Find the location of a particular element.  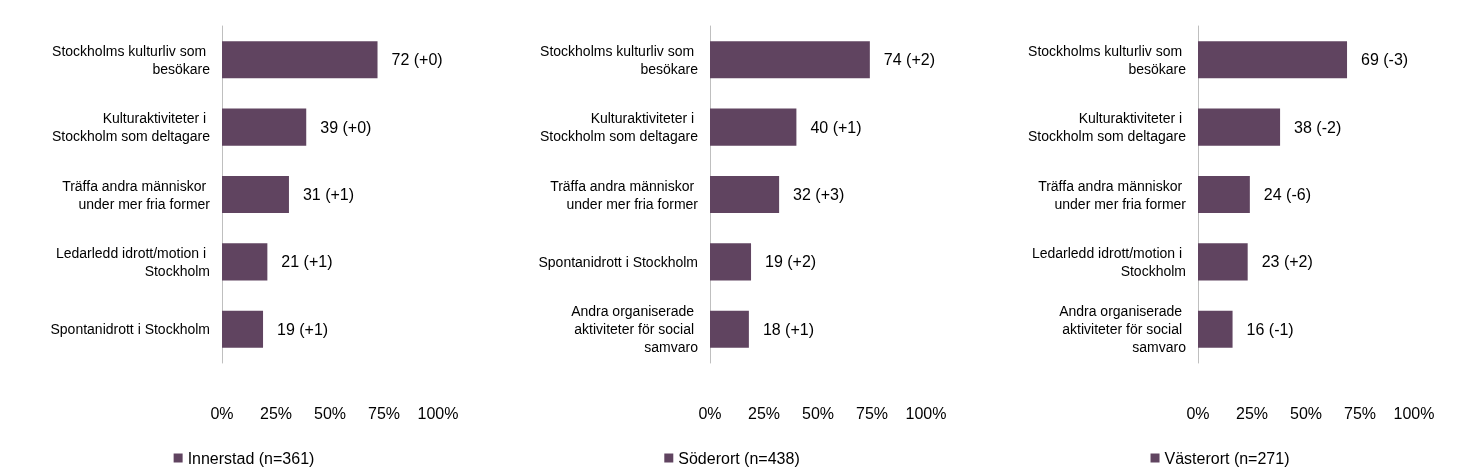

data-label: 72 (+0) is located at coordinates (417, 60).